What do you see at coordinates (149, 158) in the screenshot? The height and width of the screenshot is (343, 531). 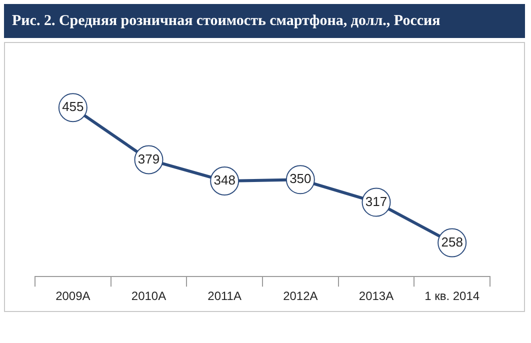 I see `data-label: 379` at bounding box center [149, 158].